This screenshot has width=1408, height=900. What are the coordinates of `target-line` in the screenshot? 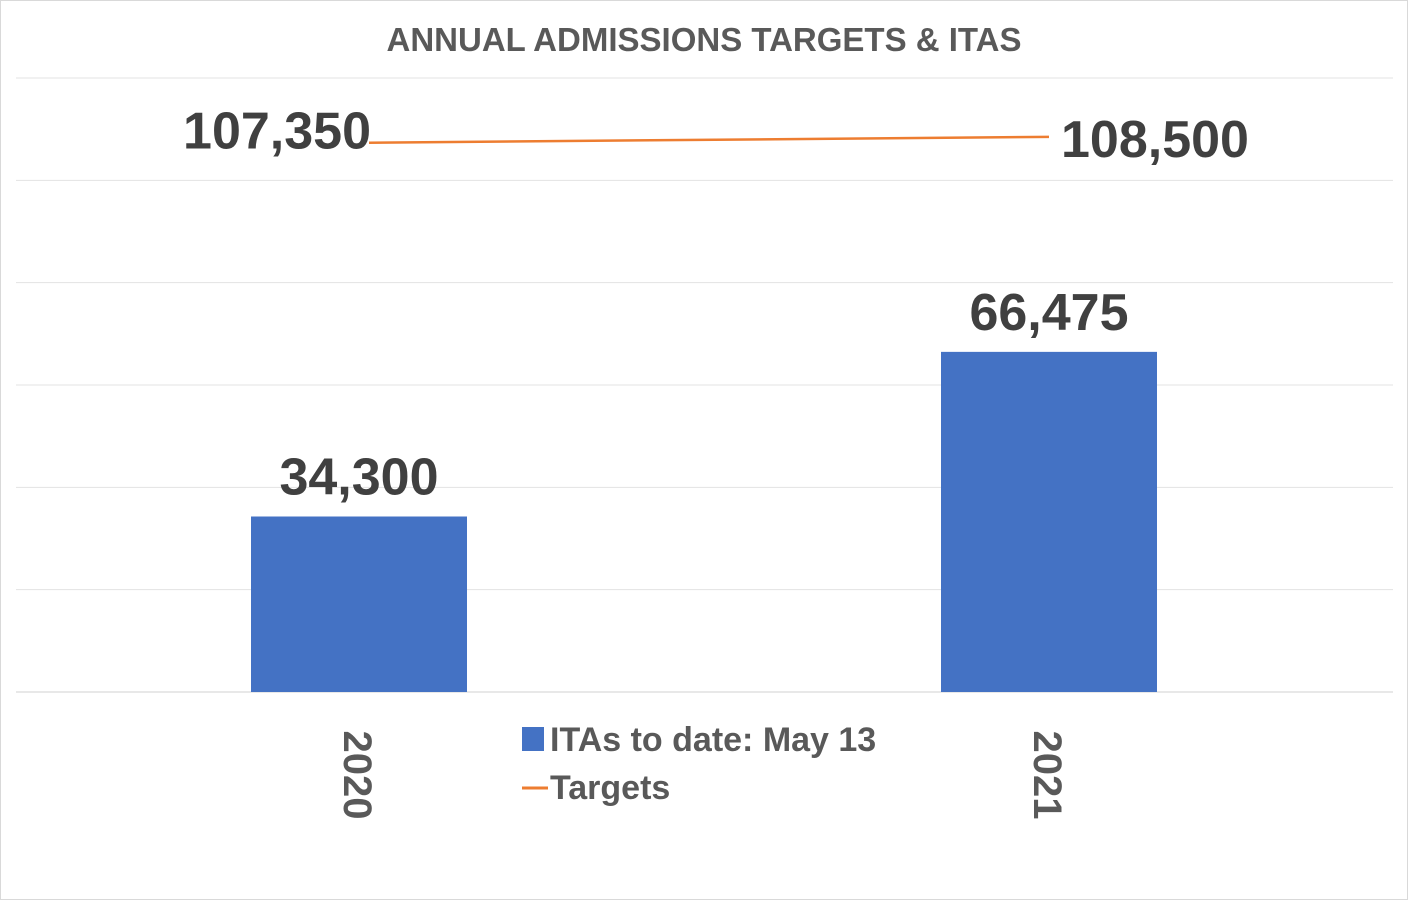 It's located at (709, 139).